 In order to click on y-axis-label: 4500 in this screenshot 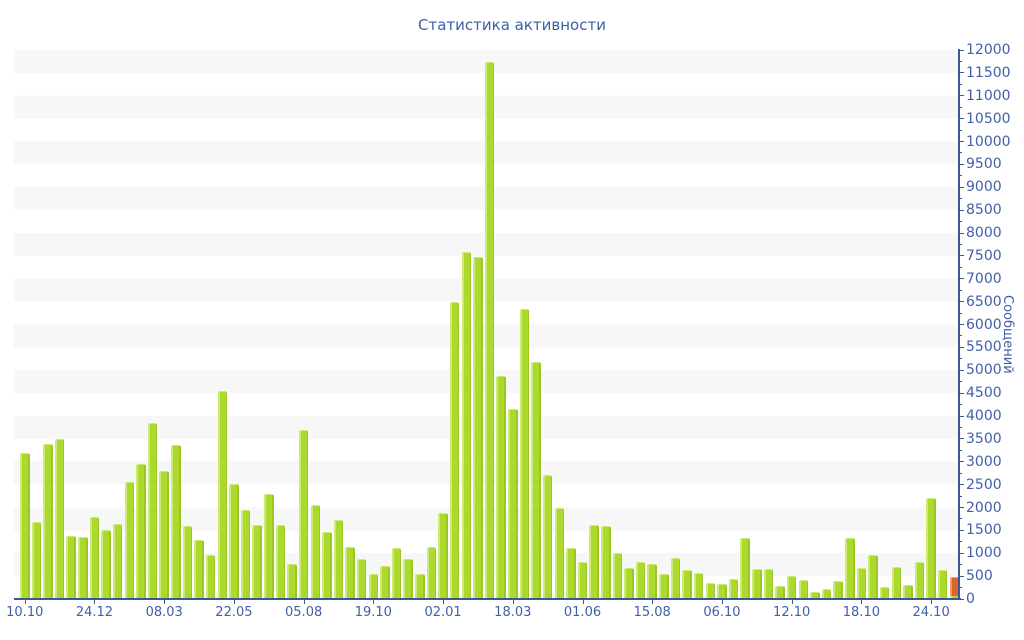, I will do `click(984, 393)`.